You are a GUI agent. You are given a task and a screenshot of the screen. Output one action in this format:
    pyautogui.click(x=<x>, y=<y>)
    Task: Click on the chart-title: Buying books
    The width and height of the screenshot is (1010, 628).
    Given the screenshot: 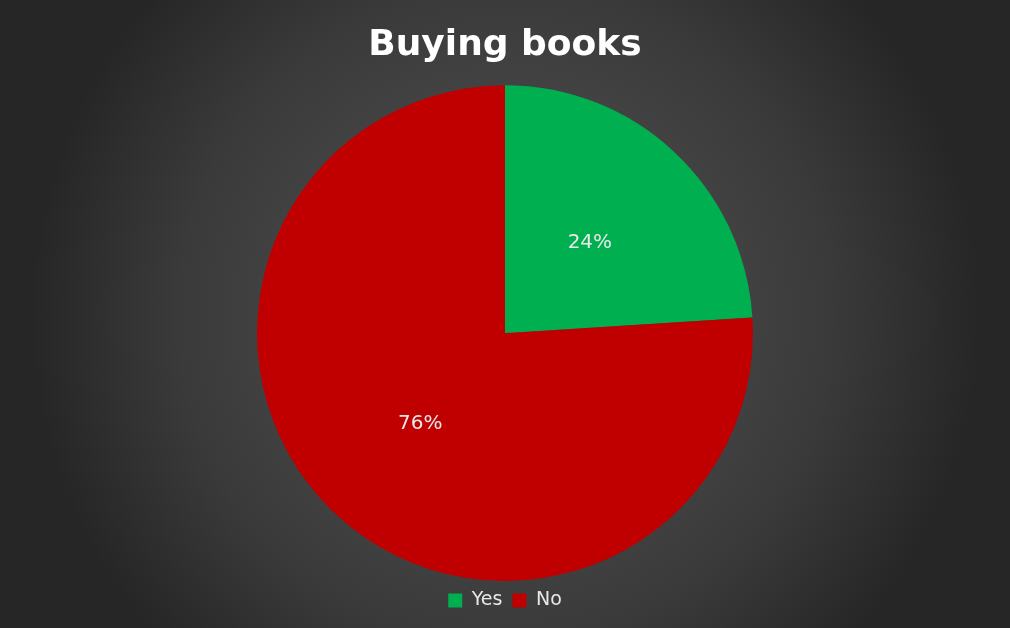 What is the action you would take?
    pyautogui.click(x=505, y=42)
    